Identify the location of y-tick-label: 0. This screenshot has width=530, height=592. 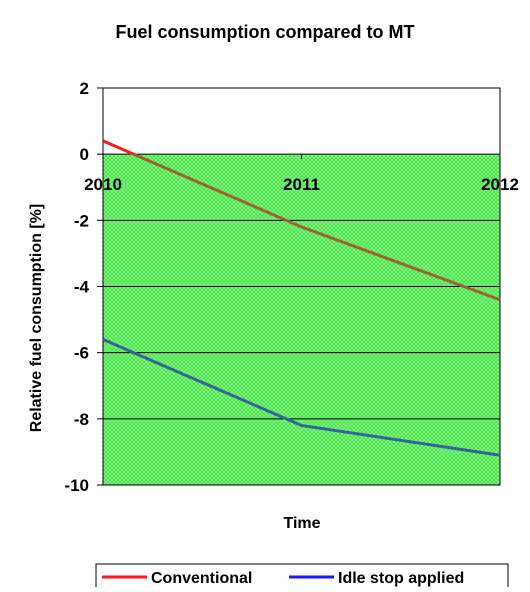
(84, 154).